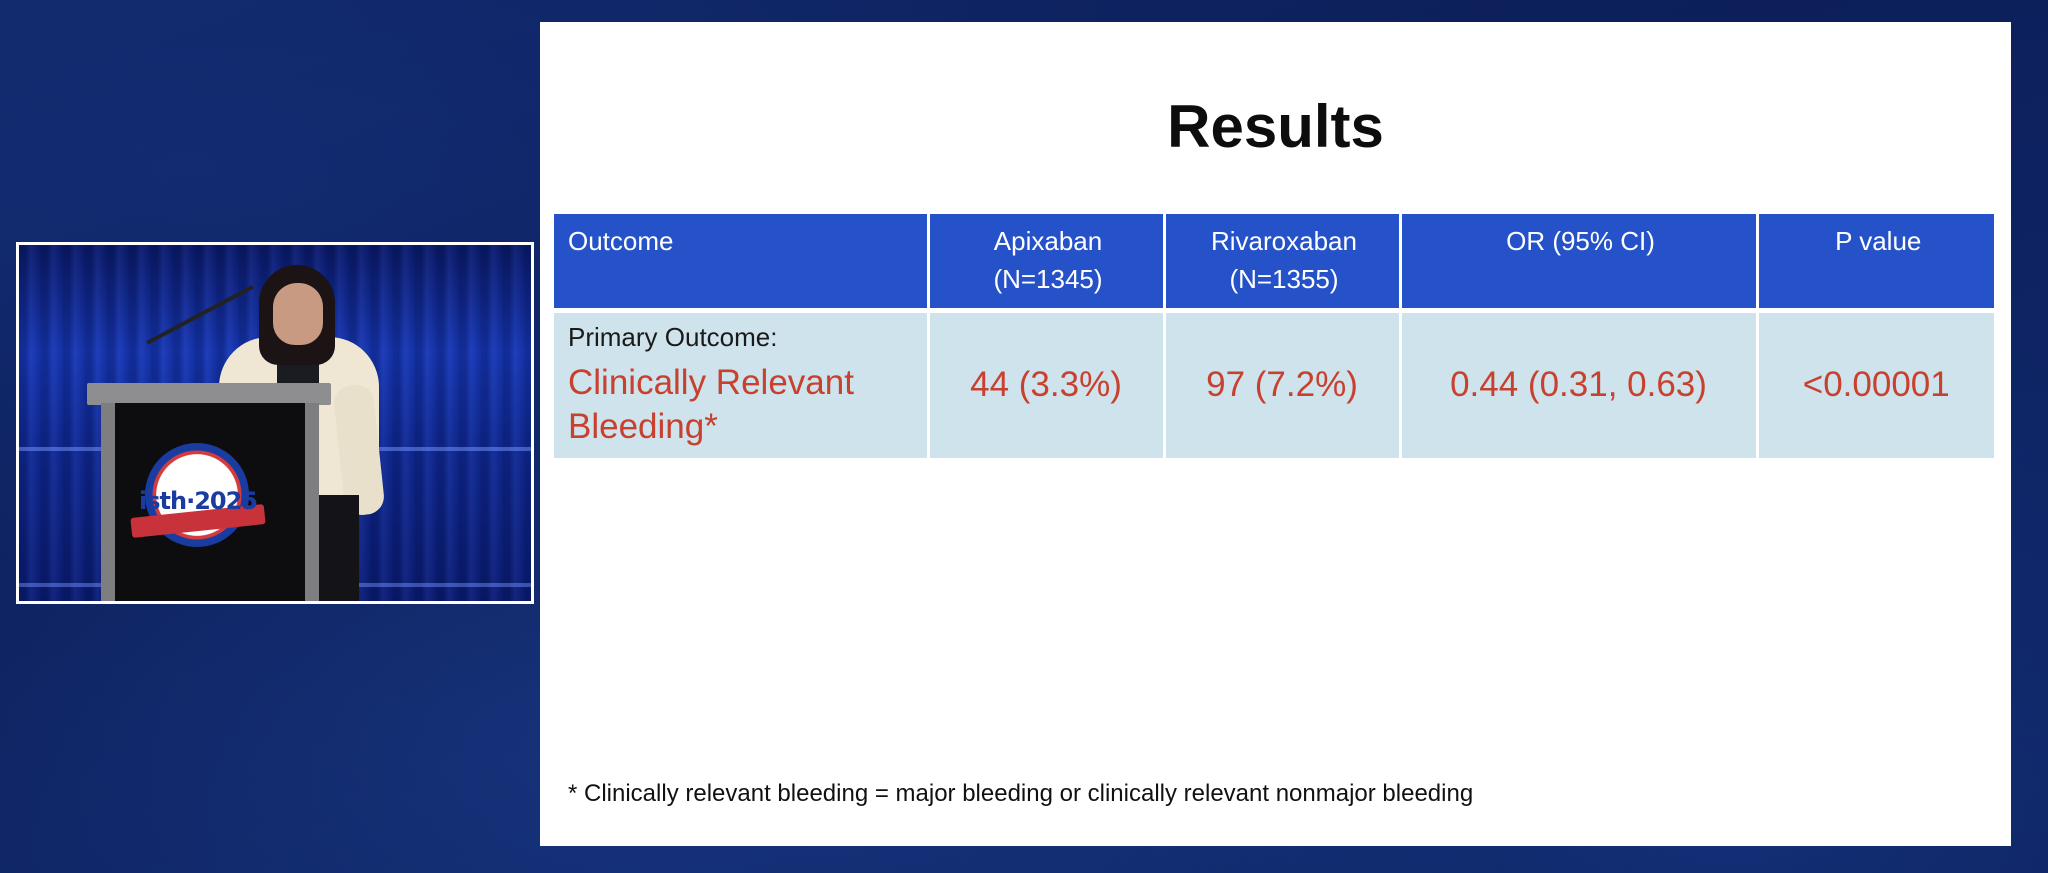 This screenshot has height=873, width=2048. What do you see at coordinates (621, 241) in the screenshot?
I see `header-outcome-label: Outcome` at bounding box center [621, 241].